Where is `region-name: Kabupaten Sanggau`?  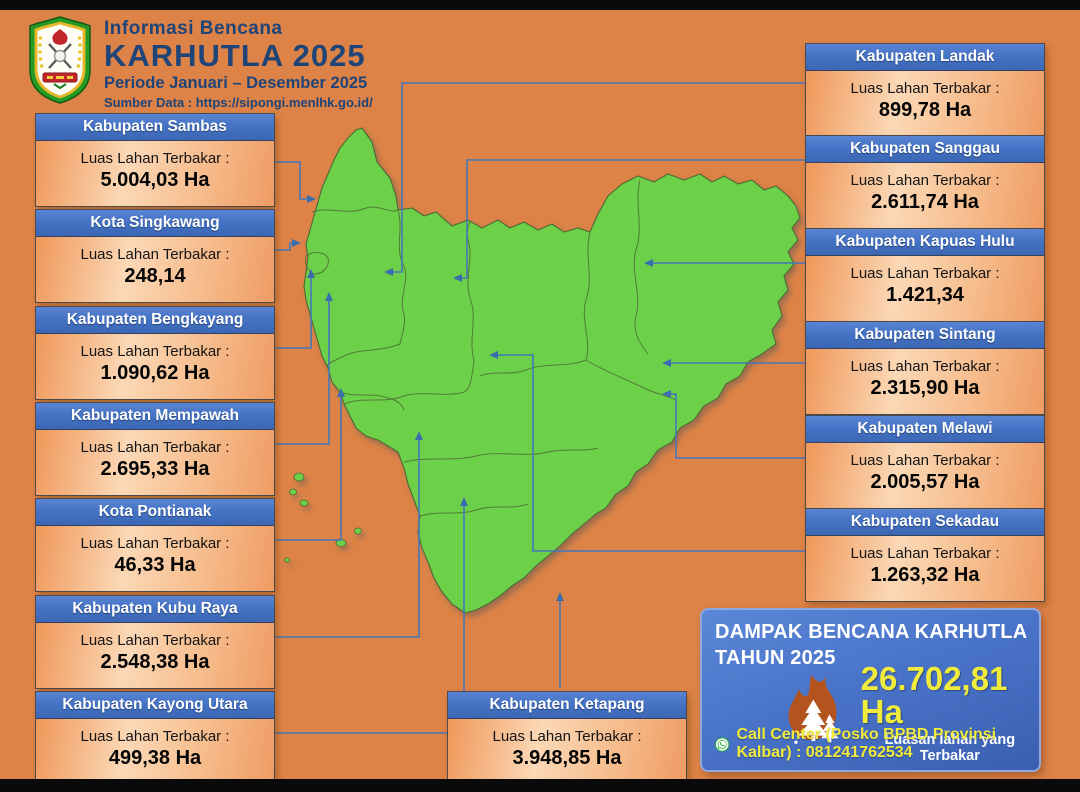 region-name: Kabupaten Sanggau is located at coordinates (925, 149).